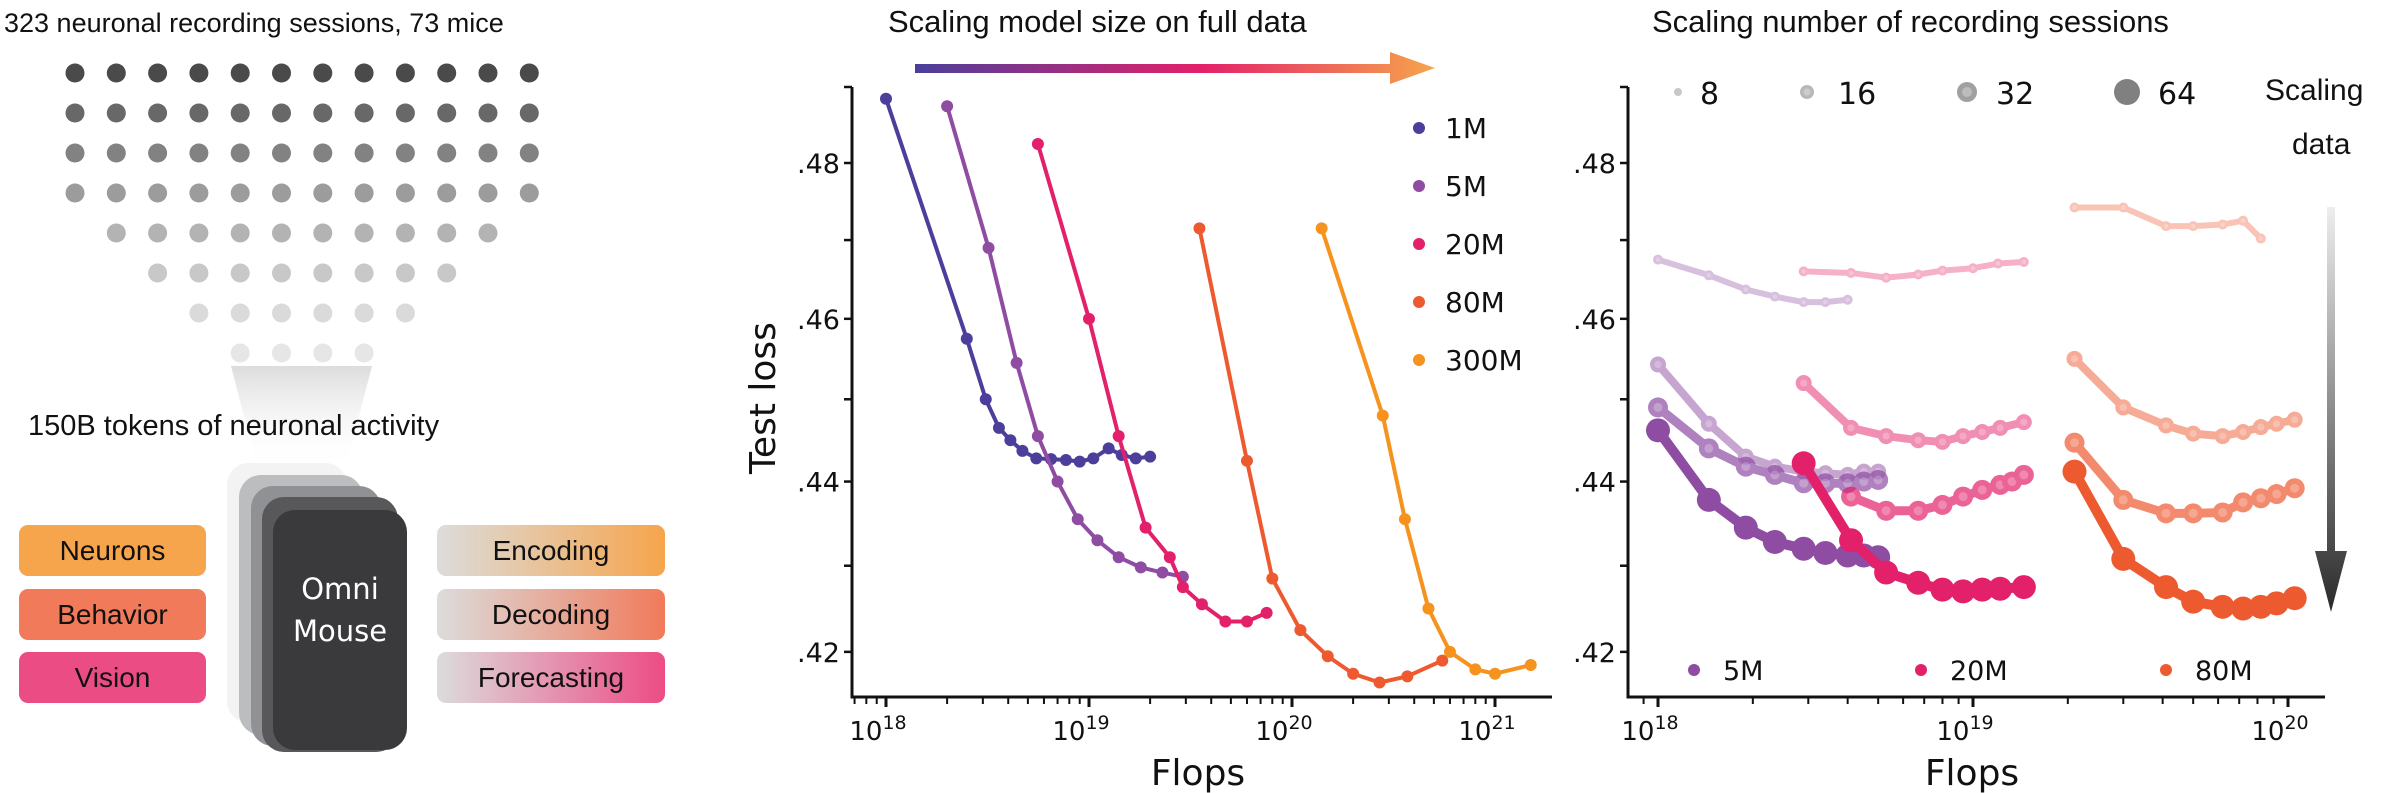 This screenshot has width=2398, height=793. Describe the element at coordinates (2015, 94) in the screenshot. I see `size-legend-label: 32` at that location.